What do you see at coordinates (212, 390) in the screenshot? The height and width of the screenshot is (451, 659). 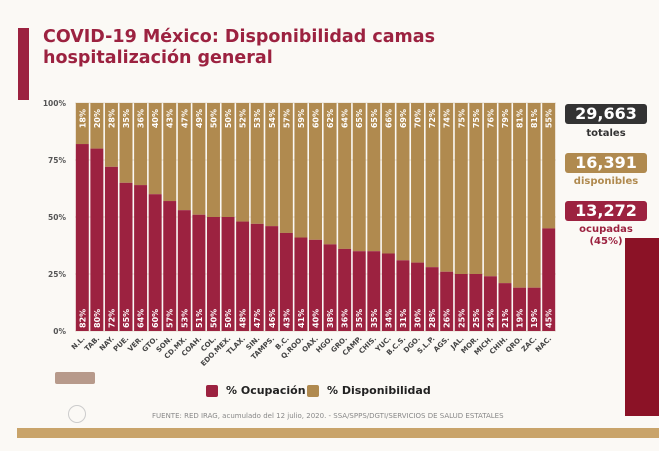 I see `legend-swatch-ocupacion` at bounding box center [212, 390].